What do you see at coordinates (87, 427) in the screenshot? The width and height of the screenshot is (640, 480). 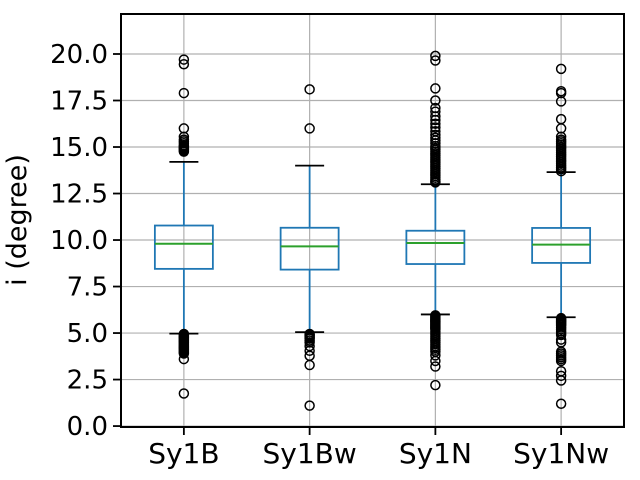 I see `y-tick-label: 0.0` at bounding box center [87, 427].